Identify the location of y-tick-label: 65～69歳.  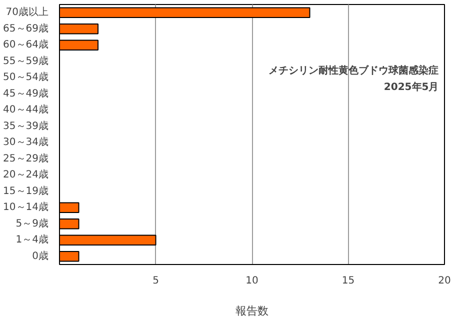
(26, 28).